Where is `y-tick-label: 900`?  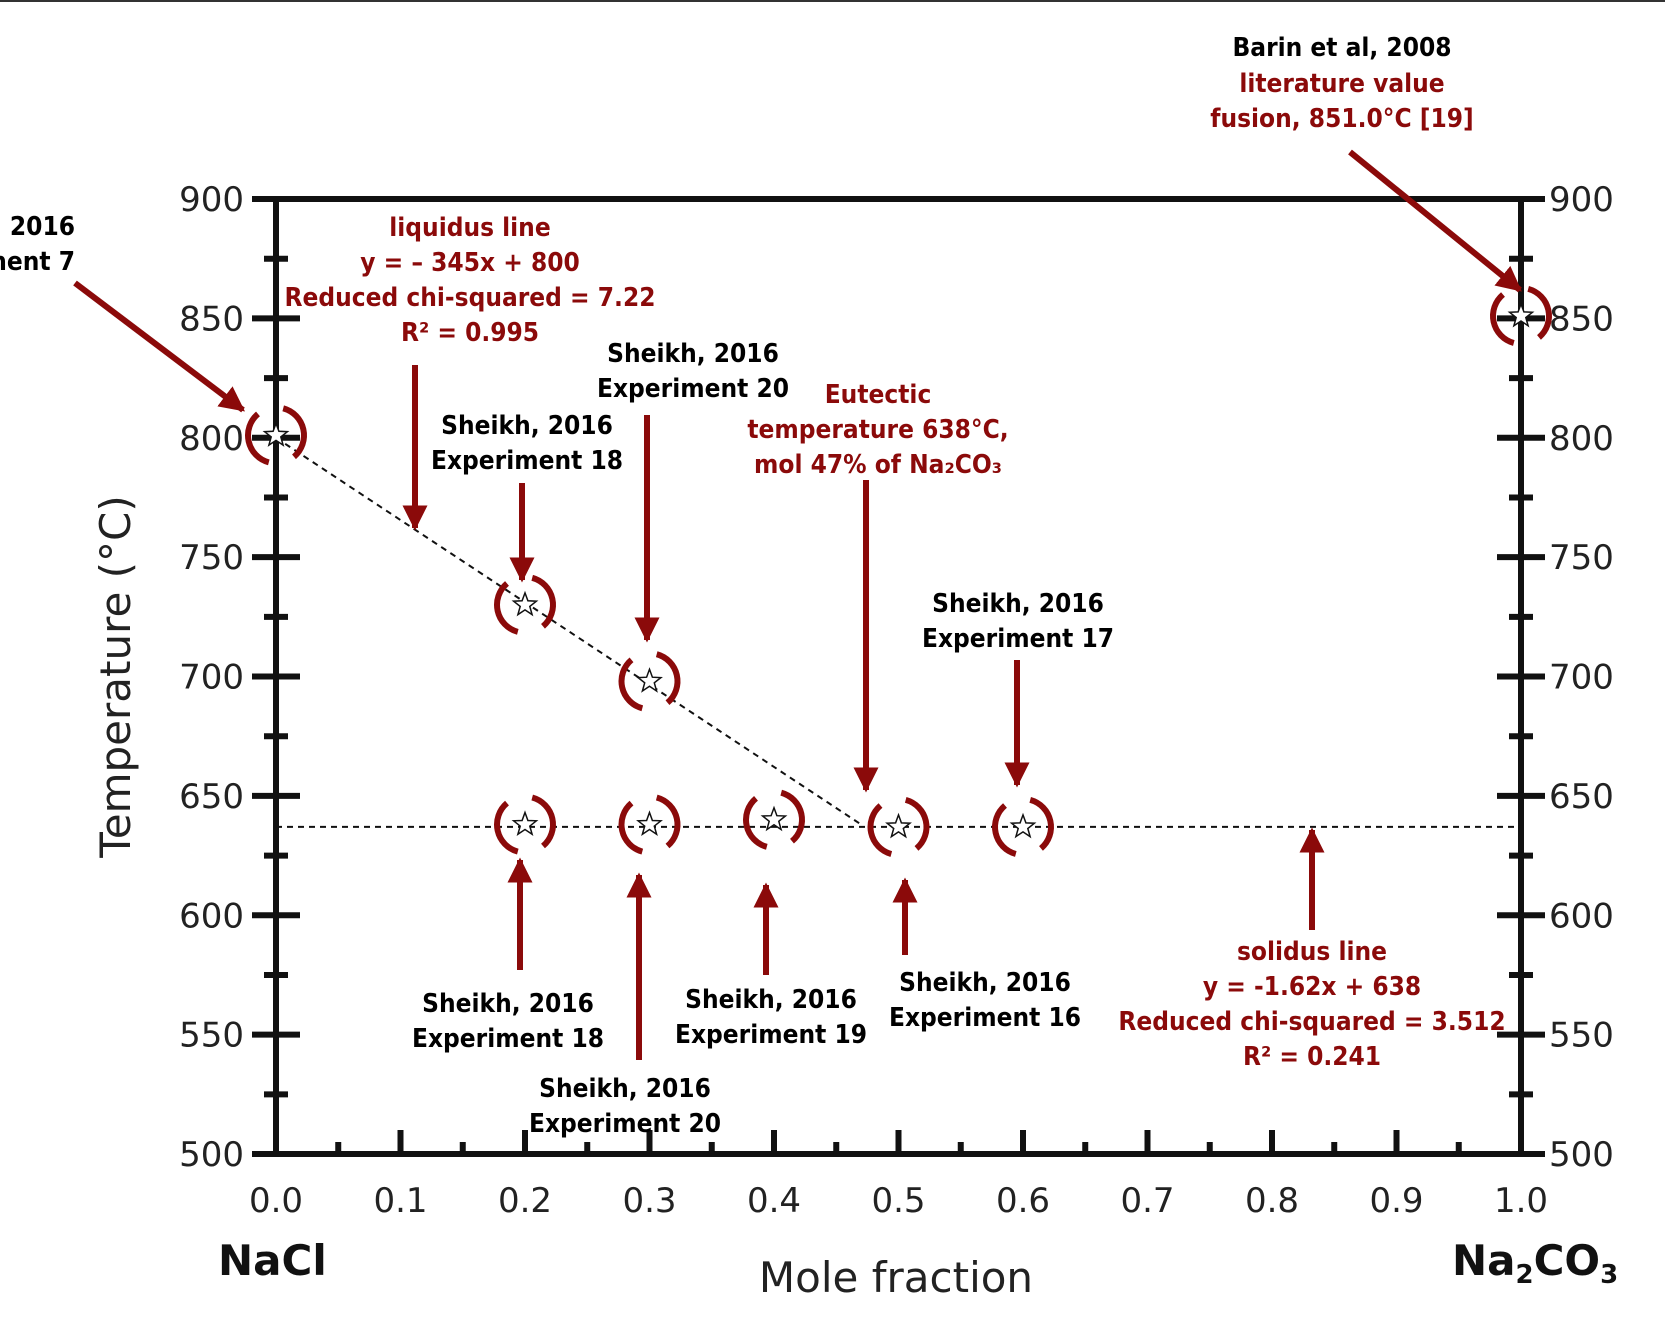 y-tick-label: 900 is located at coordinates (211, 200).